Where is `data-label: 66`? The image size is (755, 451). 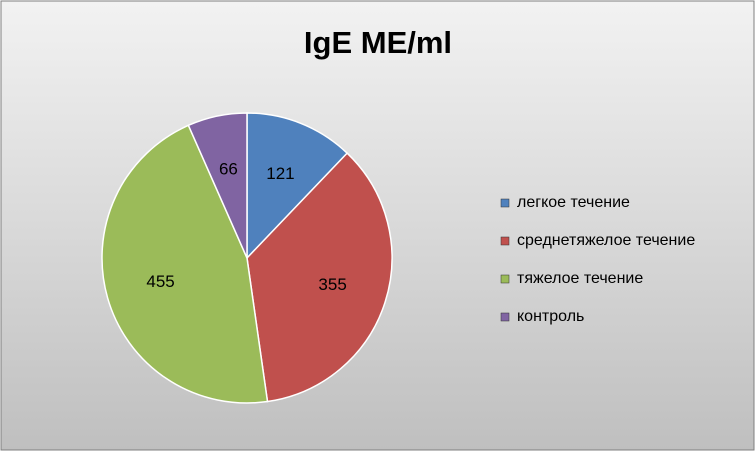 data-label: 66 is located at coordinates (228, 169).